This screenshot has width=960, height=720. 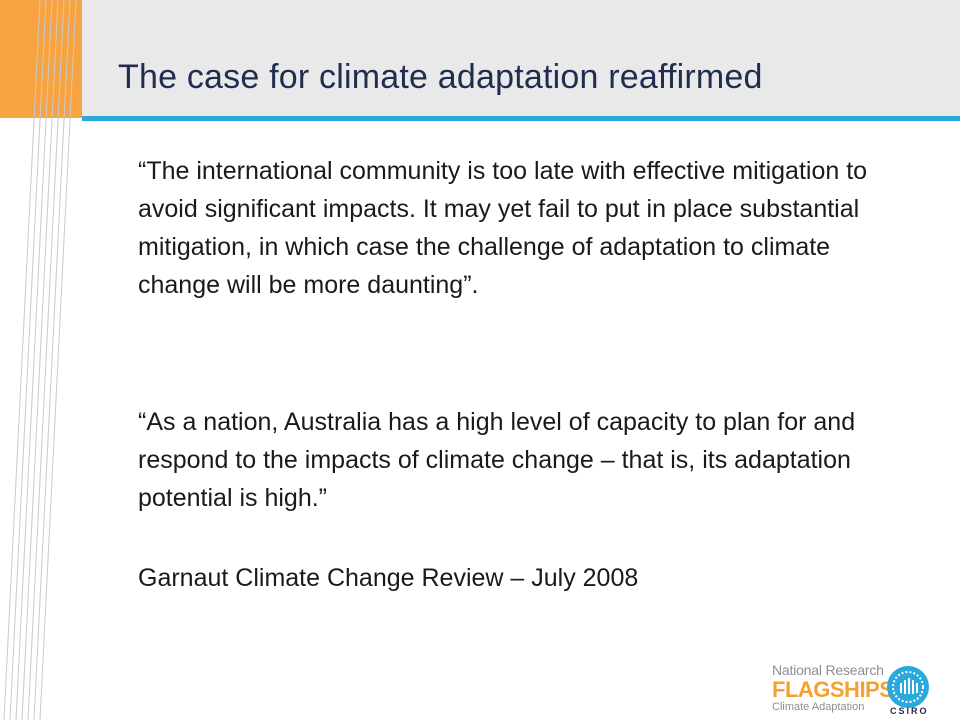 What do you see at coordinates (909, 711) in the screenshot?
I see `csiro-wordmark: CSIRO` at bounding box center [909, 711].